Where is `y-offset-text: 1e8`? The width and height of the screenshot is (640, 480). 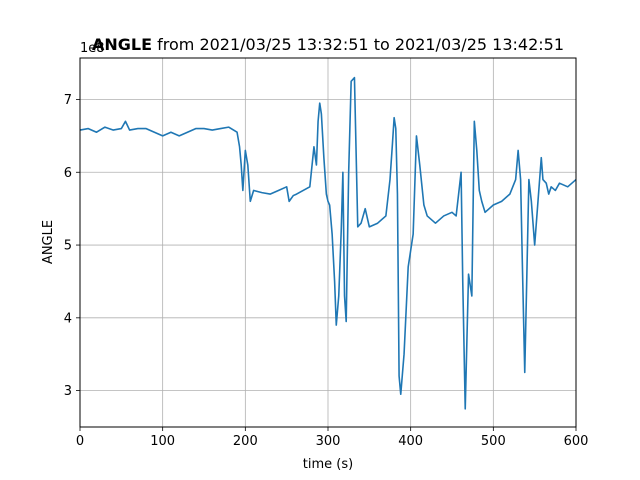 y-offset-text: 1e8 is located at coordinates (92, 48).